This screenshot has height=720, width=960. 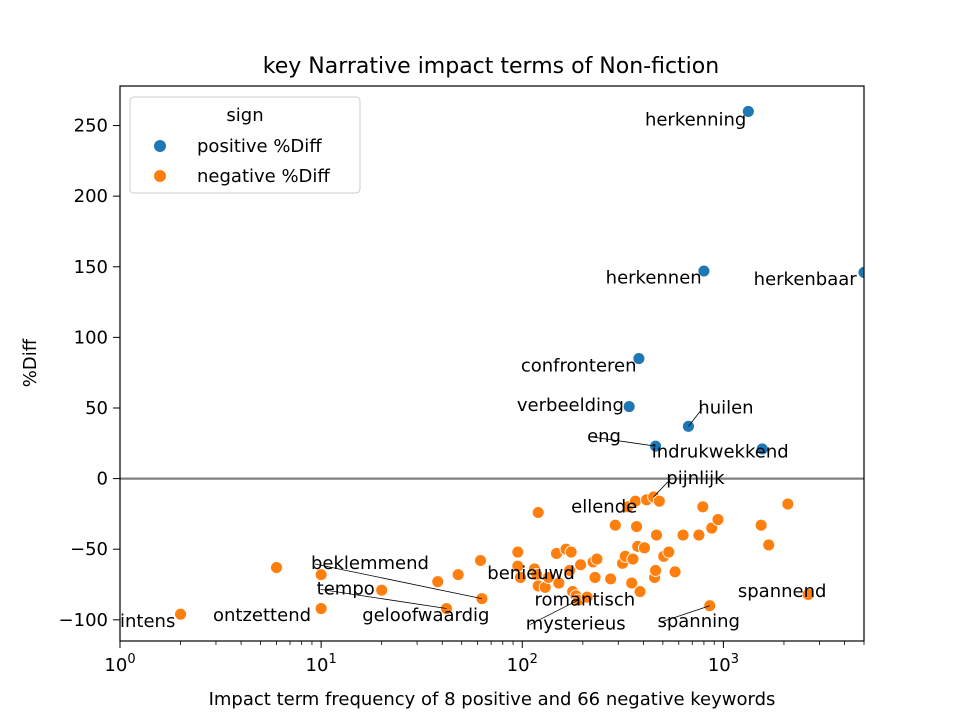 I want to click on legend: sign positive %Diff negative %Diff, so click(x=245, y=145).